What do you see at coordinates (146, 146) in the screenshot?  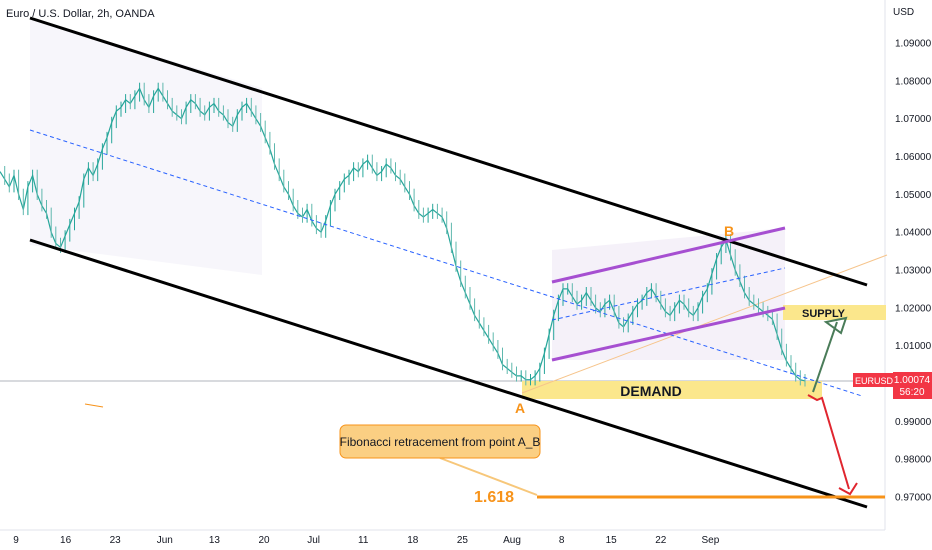 I see `channel-shade` at bounding box center [146, 146].